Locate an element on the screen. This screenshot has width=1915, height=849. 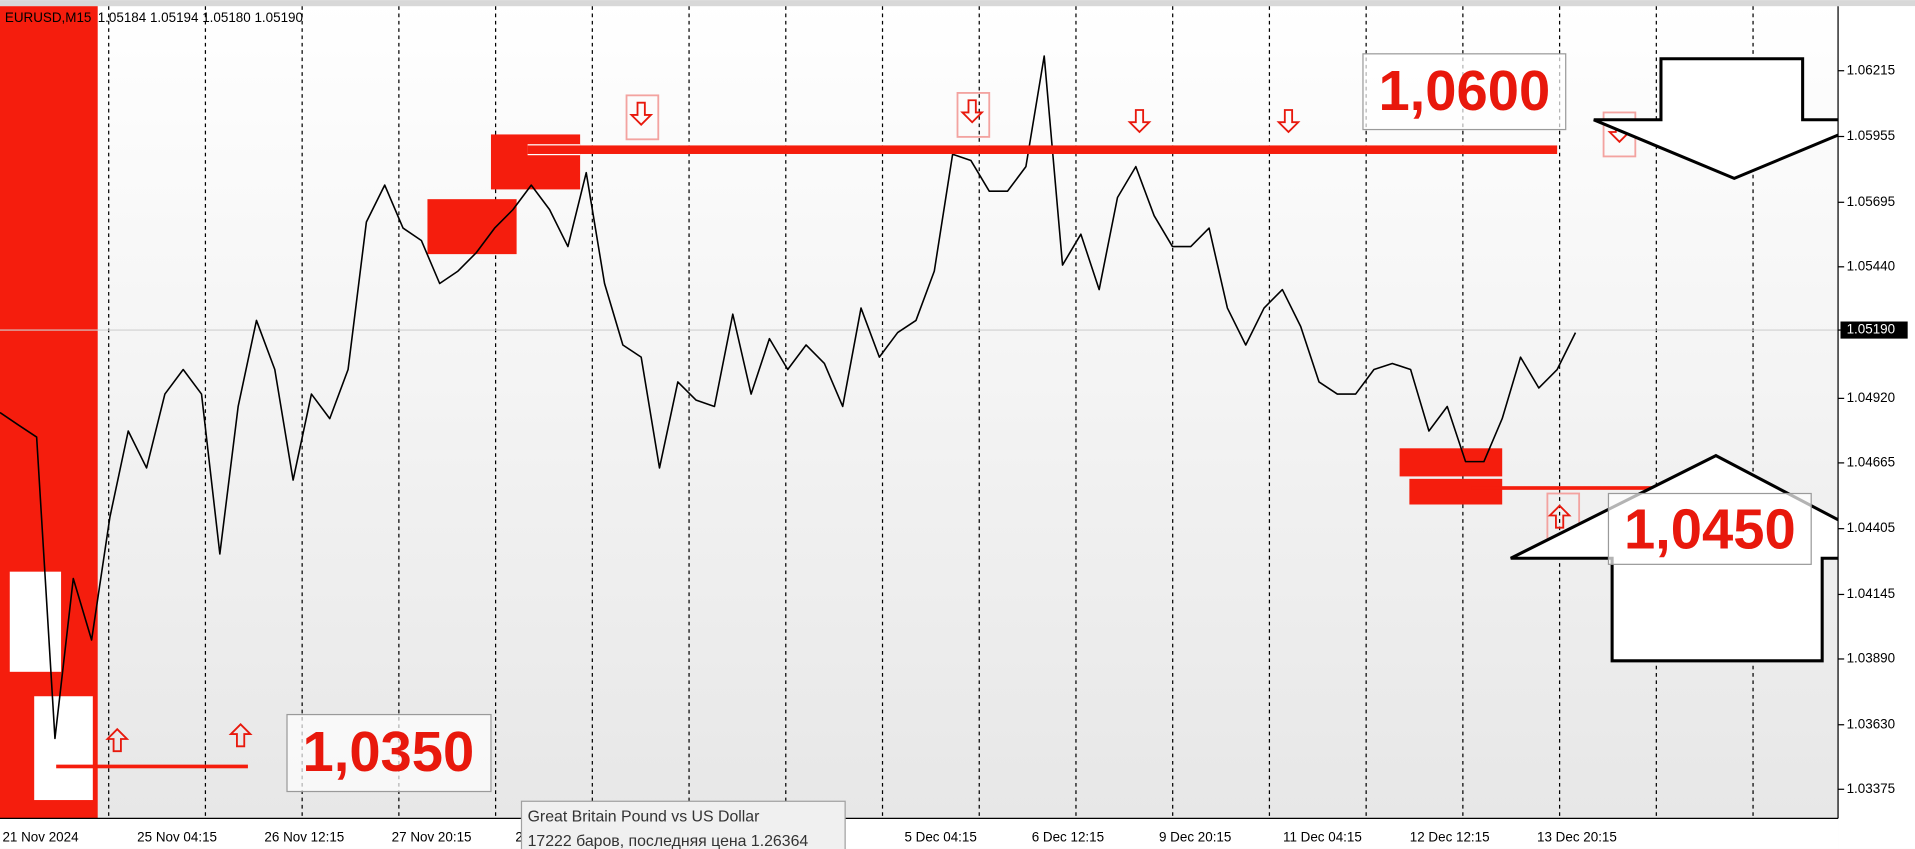
x-tick-label: 27 Nov 20:15 is located at coordinates (432, 836).